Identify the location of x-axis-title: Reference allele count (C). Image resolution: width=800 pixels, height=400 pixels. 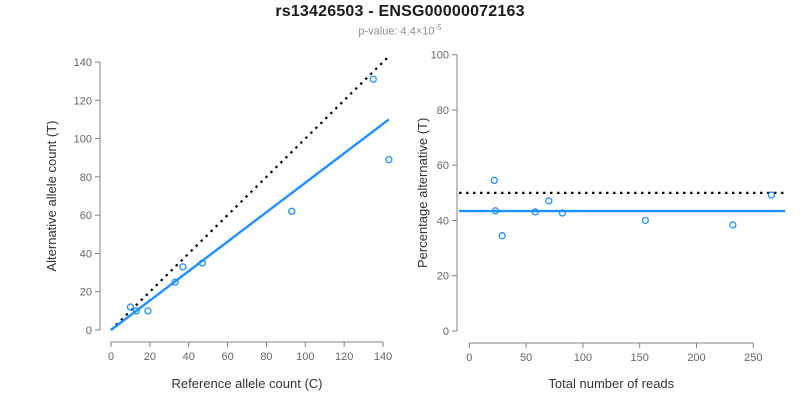
(246, 383).